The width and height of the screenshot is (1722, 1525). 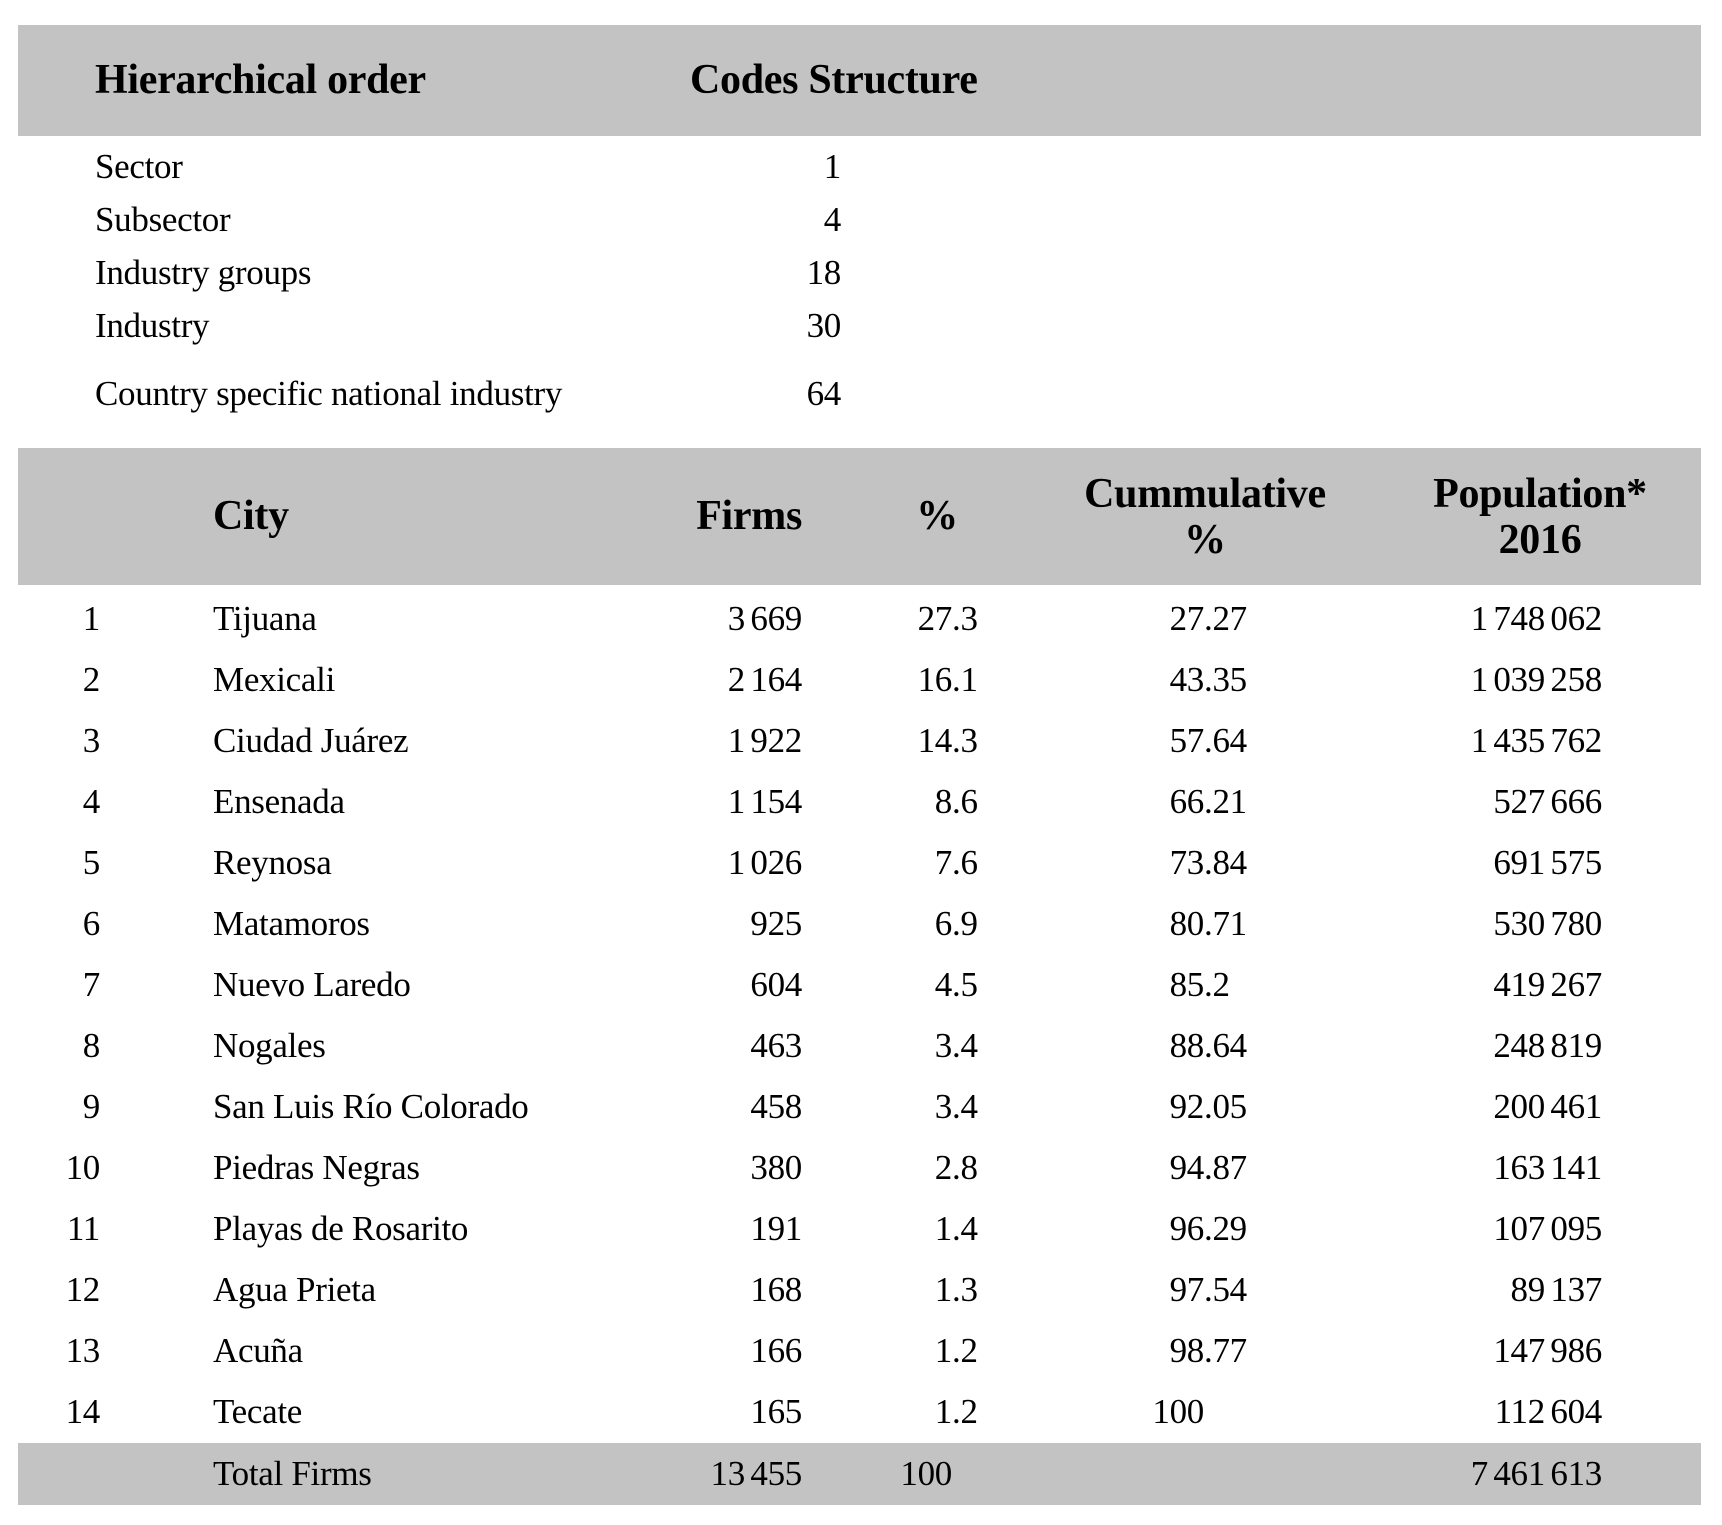 What do you see at coordinates (1225, 1106) in the screenshot?
I see `row-cumulative-fraction: .05` at bounding box center [1225, 1106].